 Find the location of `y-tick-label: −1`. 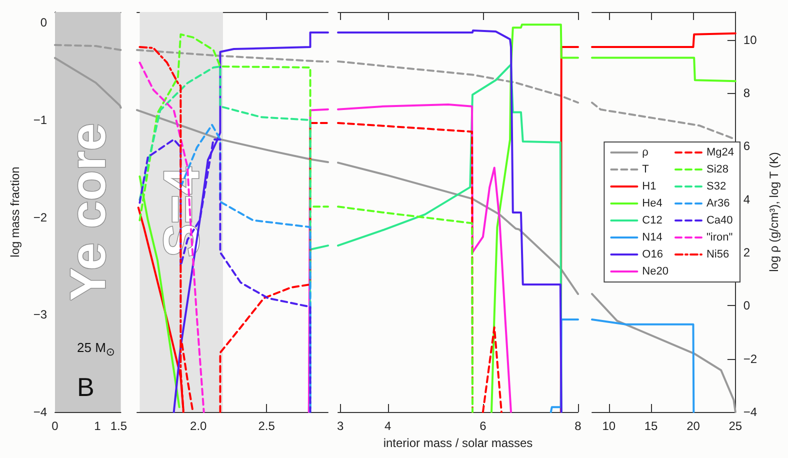

y-tick-label: −1 is located at coordinates (40, 120).